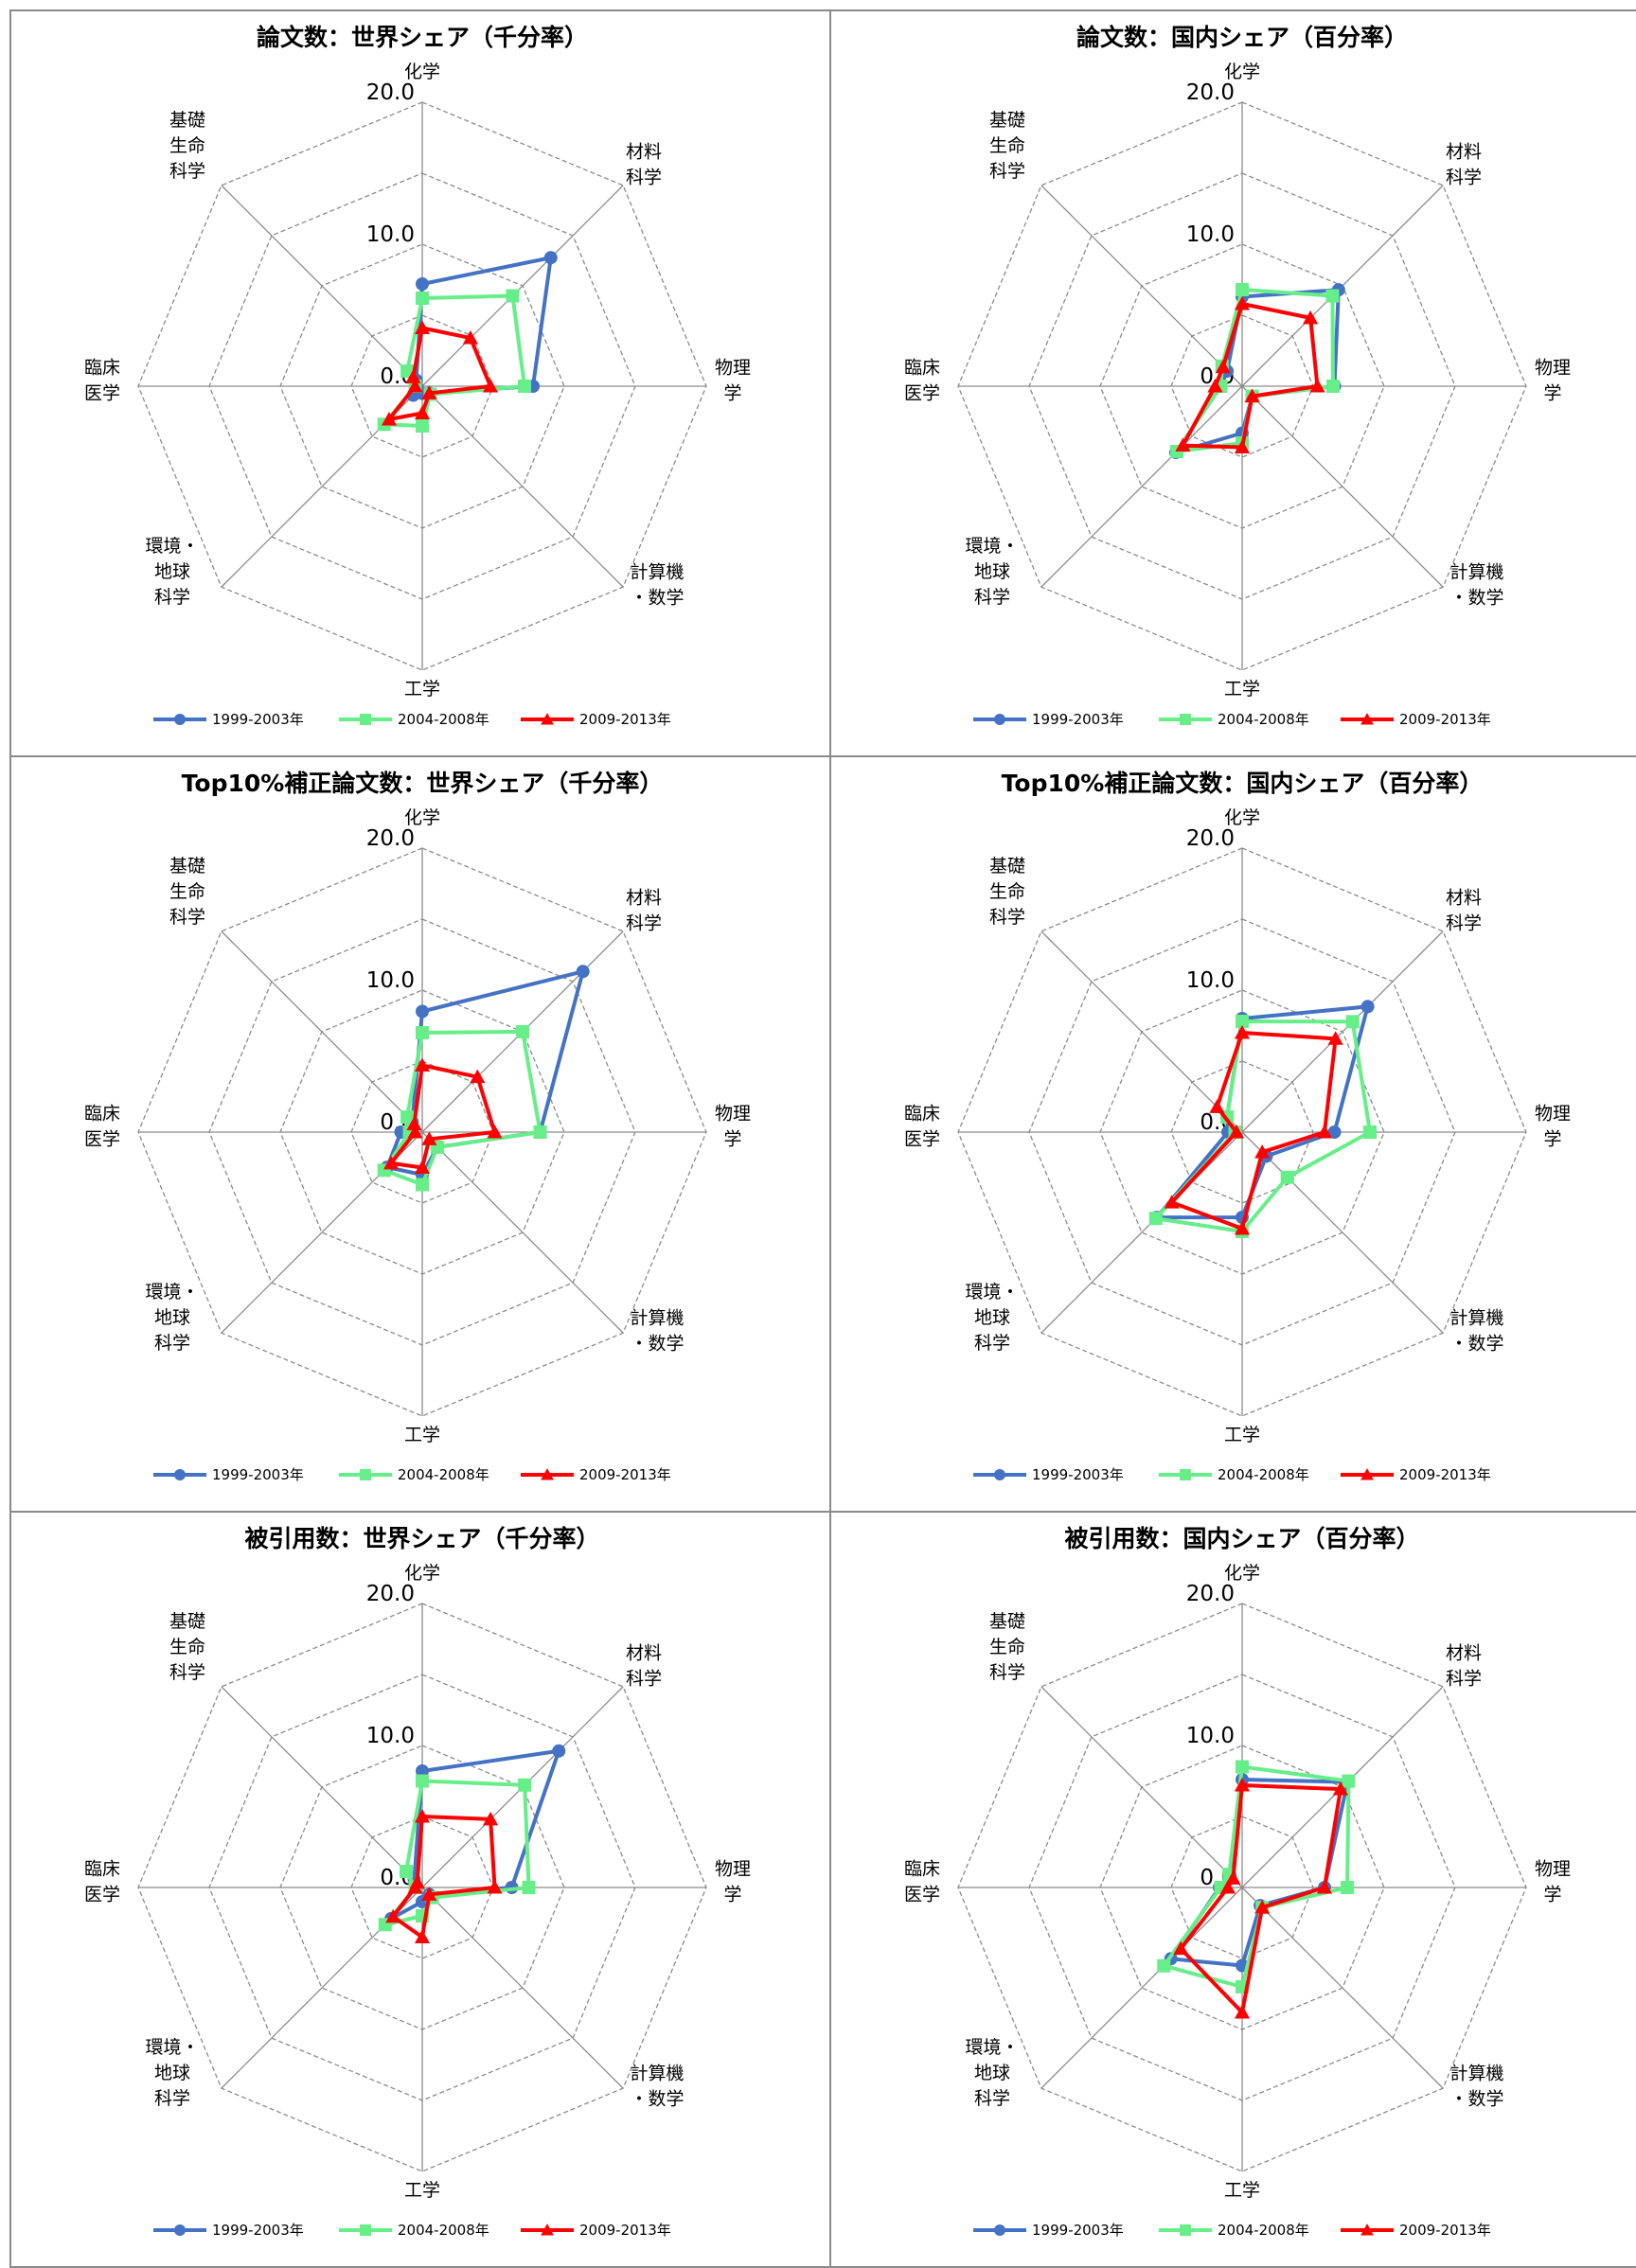  What do you see at coordinates (1445, 1474) in the screenshot?
I see `legend-label: 2009-2013年` at bounding box center [1445, 1474].